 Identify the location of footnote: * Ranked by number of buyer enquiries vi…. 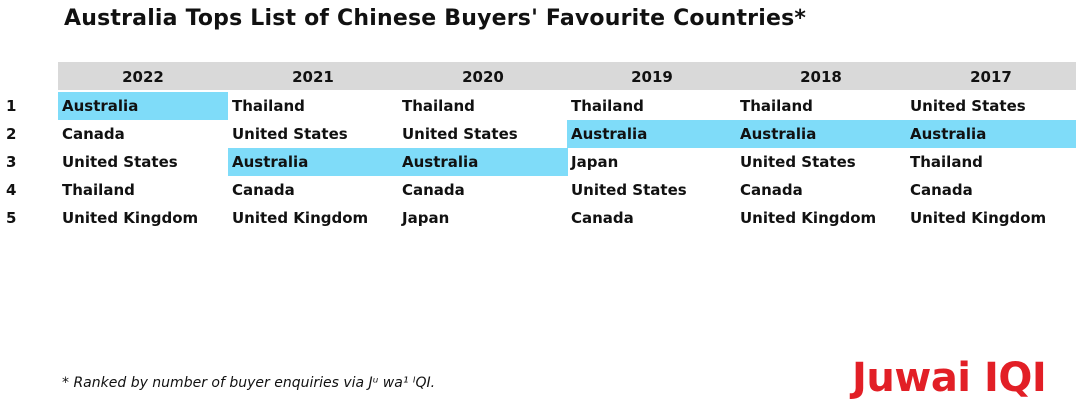
(249, 383).